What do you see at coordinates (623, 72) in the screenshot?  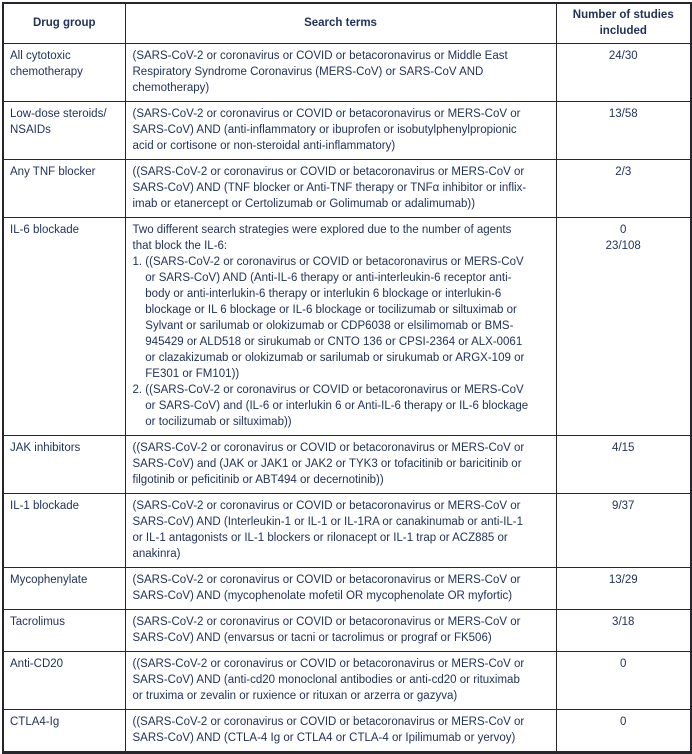 I see `studies-count-cell: 24/30` at bounding box center [623, 72].